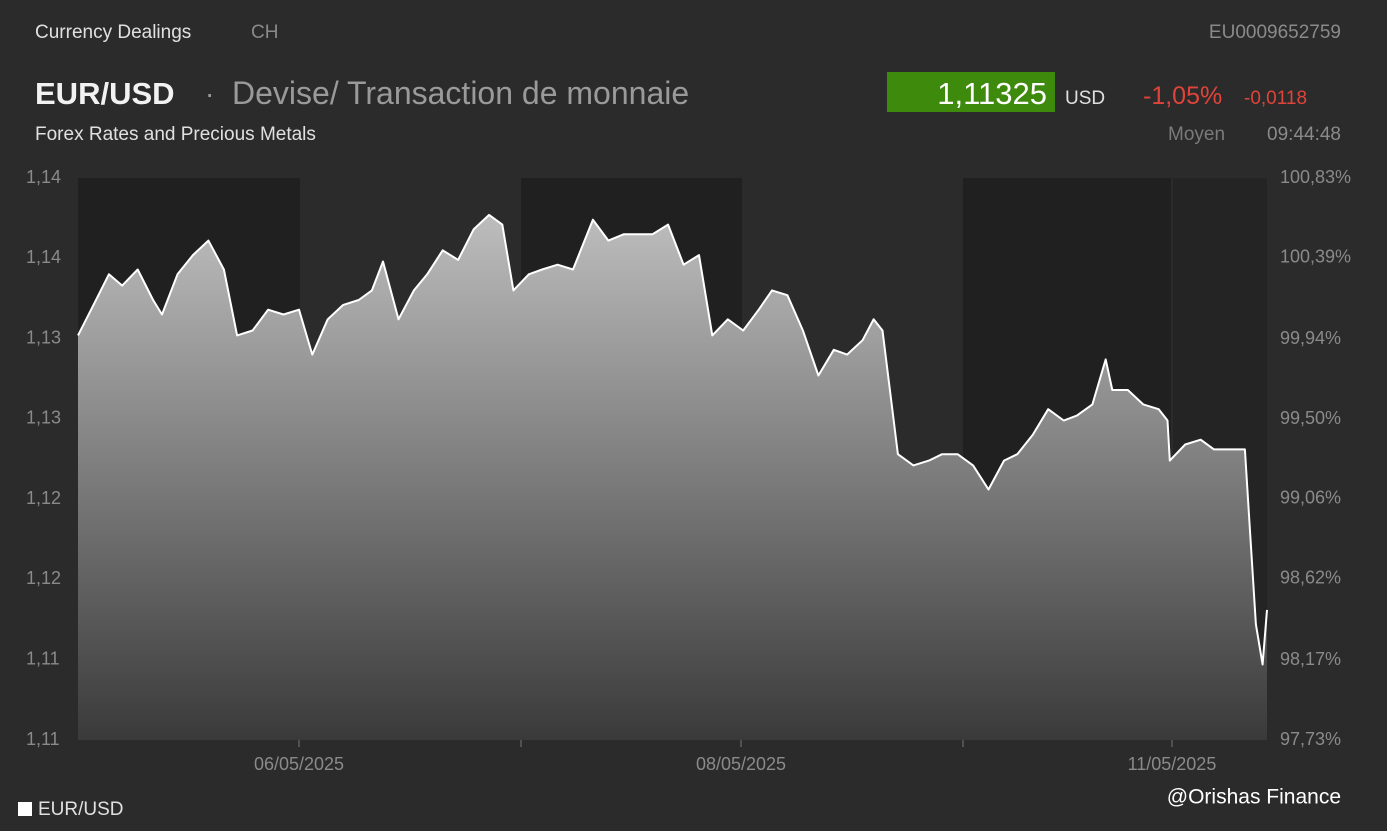  I want to click on symbol: EUR/USD, so click(105, 93).